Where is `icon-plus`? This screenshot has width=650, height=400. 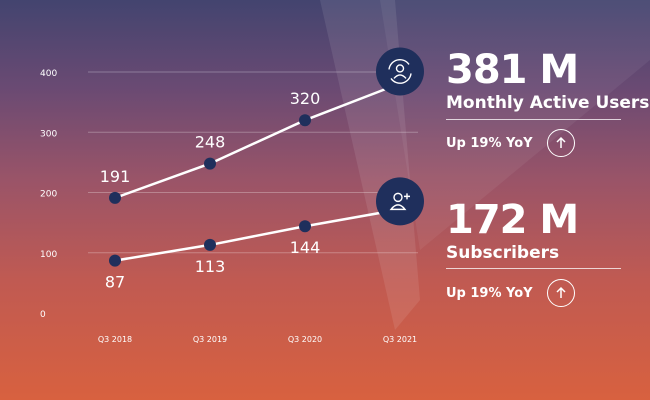
icon-plus is located at coordinates (407, 196).